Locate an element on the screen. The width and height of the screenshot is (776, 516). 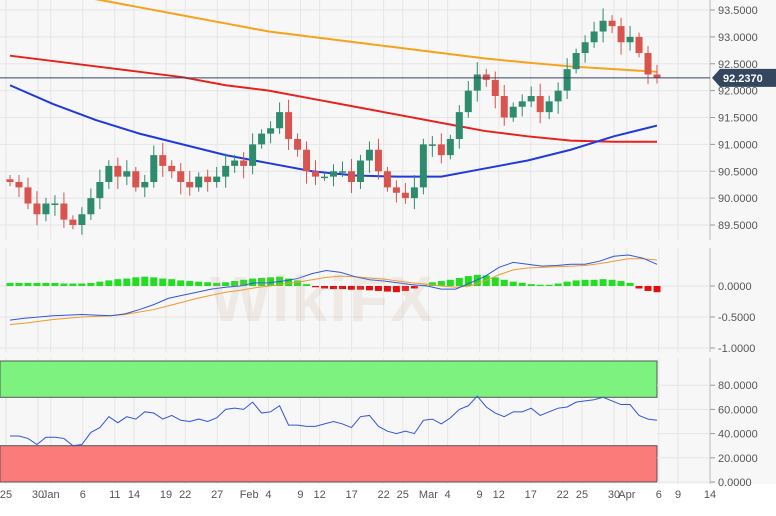
price-tick-label: 93.5000 is located at coordinates (738, 11).